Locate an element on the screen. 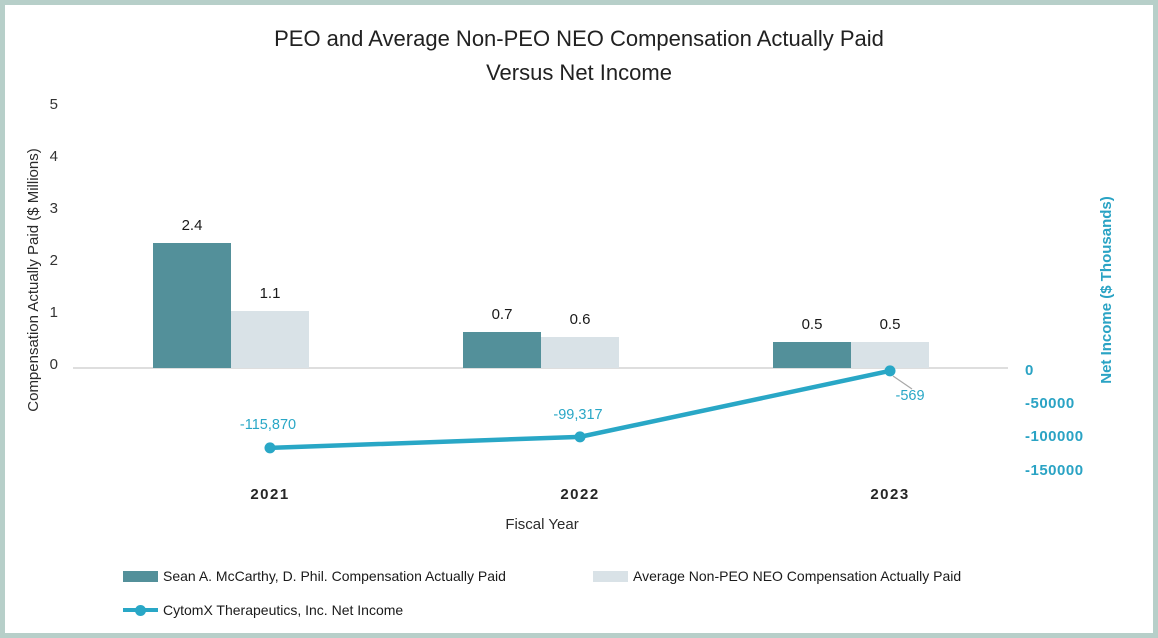 The height and width of the screenshot is (638, 1158). right-axis-tick: -150000 is located at coordinates (1054, 470).